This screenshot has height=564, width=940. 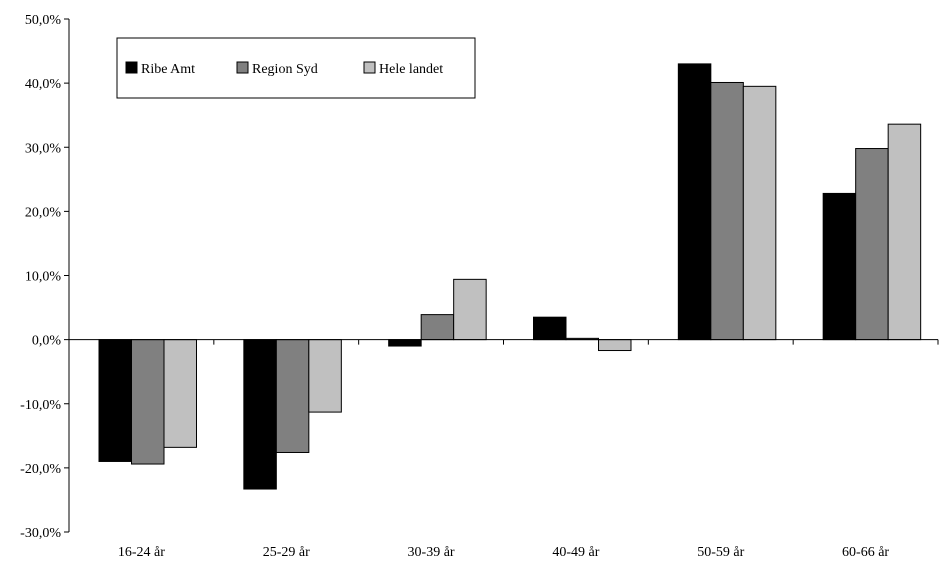 I want to click on y-tick-label: 0,0%, so click(x=47, y=341).